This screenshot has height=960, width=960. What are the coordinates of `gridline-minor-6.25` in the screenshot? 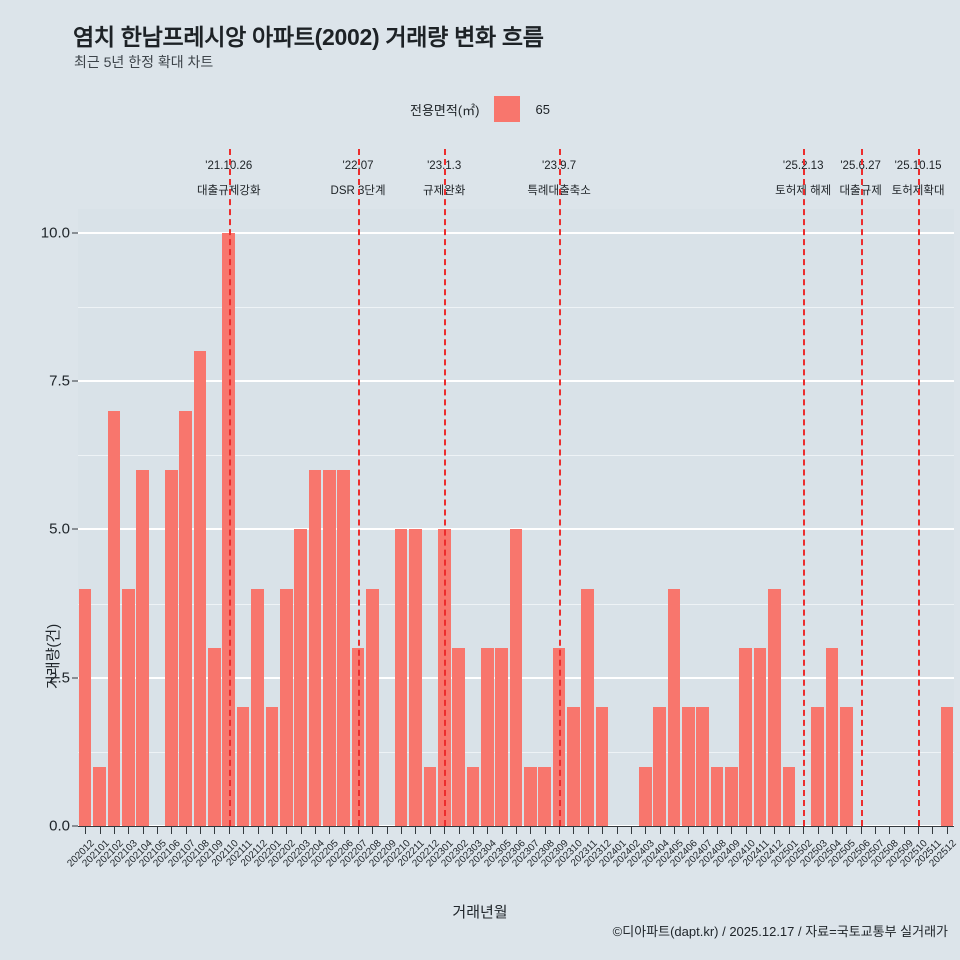 It's located at (516, 456).